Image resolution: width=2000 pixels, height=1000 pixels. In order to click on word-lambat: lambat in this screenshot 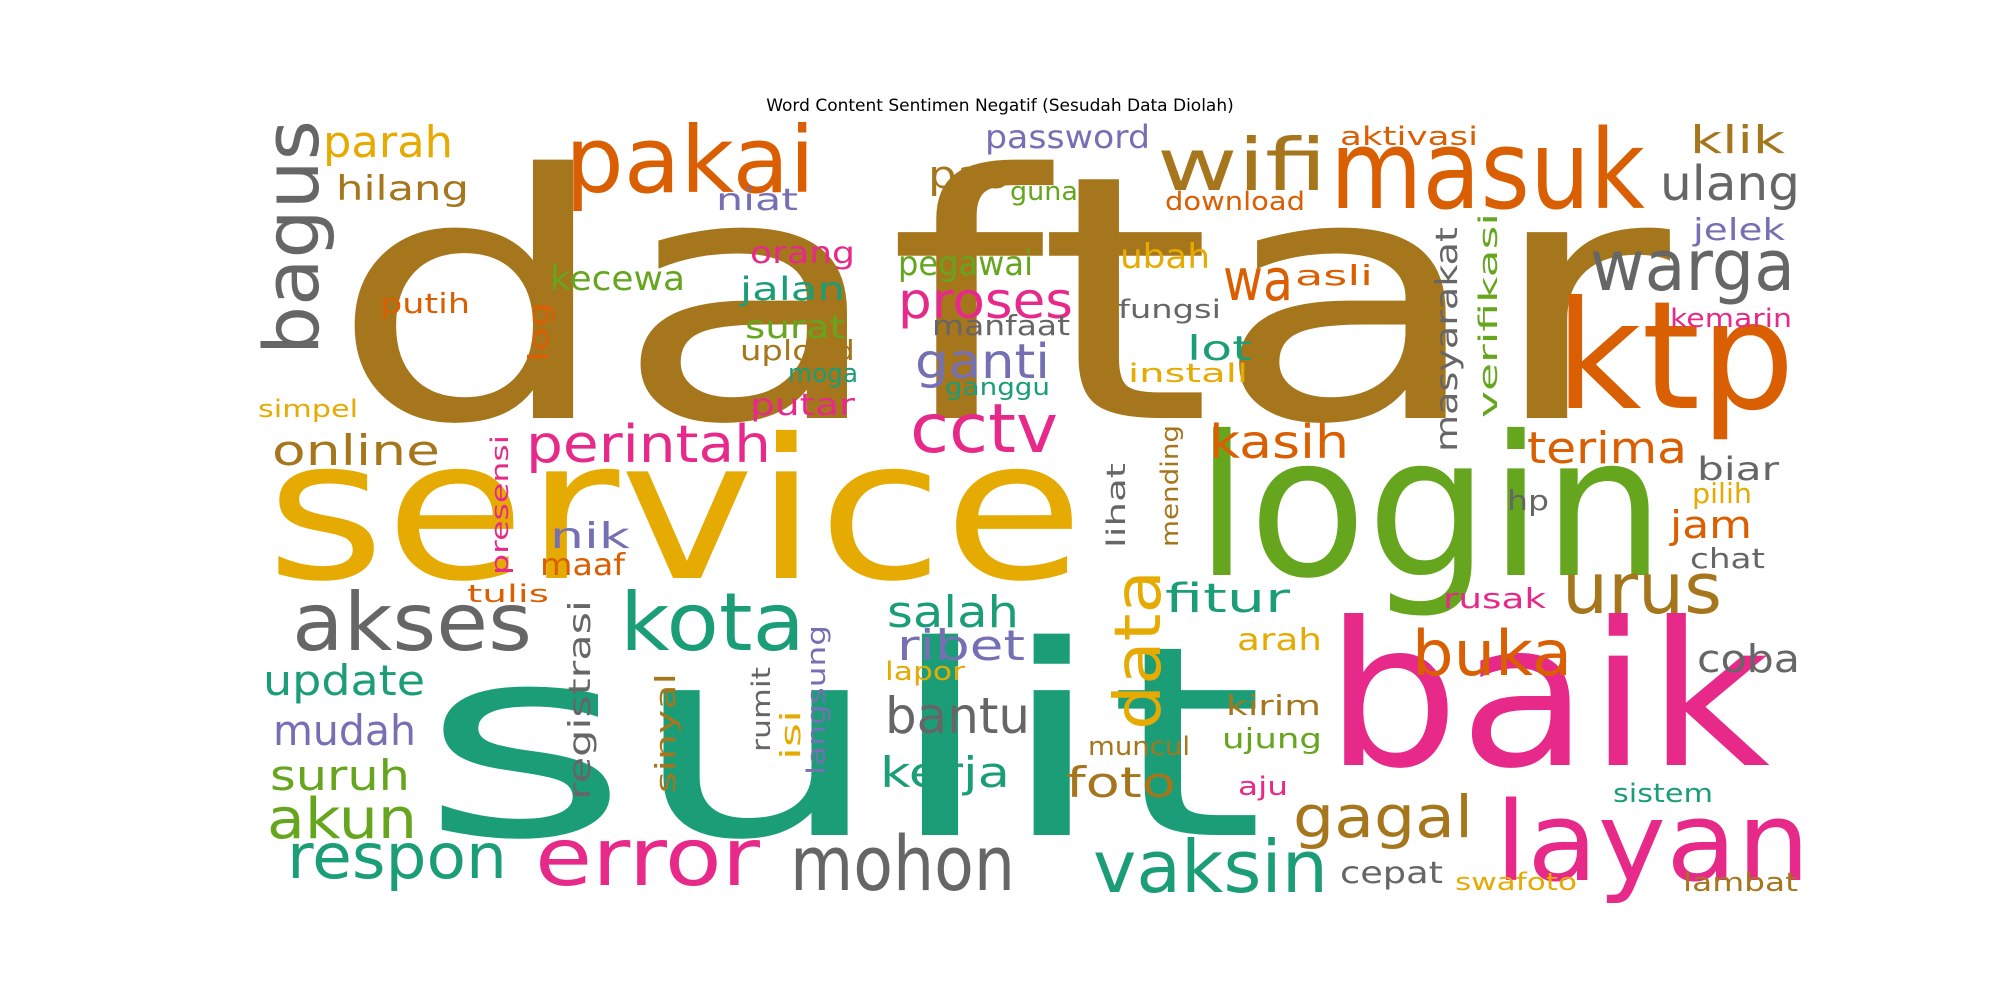, I will do `click(1740, 883)`.